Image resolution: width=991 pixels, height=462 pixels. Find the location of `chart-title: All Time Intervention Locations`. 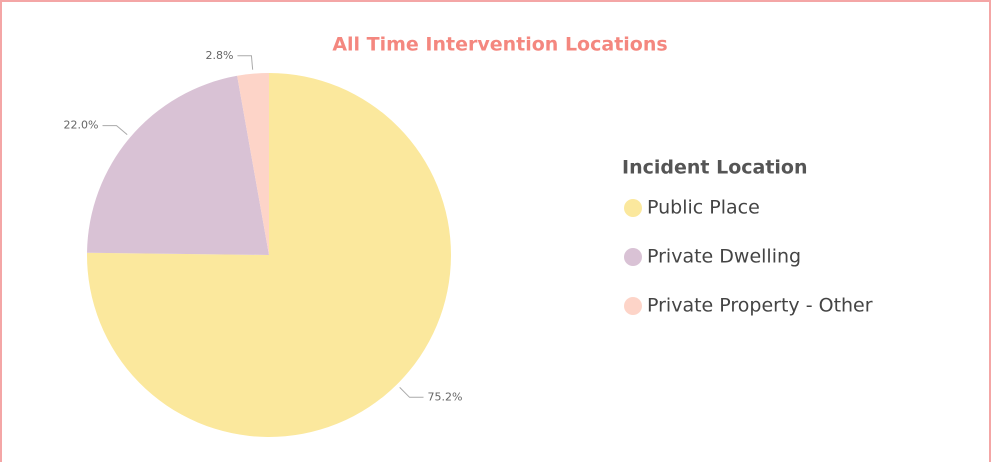

chart-title: All Time Intervention Locations is located at coordinates (499, 45).